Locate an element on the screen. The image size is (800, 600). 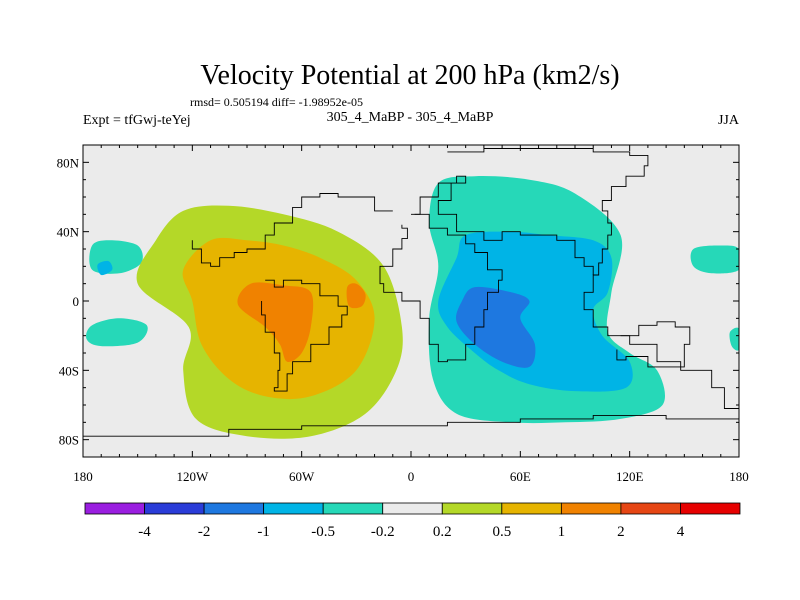
colorbar: -4 -2 -1 -0.5 -0.2 0.2 0.5 1 2 4 is located at coordinates (412, 521).